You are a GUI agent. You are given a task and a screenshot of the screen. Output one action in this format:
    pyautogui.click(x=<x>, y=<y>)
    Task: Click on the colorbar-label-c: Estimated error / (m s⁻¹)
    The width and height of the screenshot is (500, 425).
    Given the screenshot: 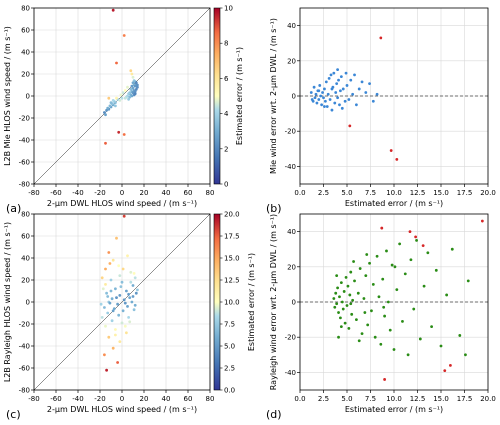 What is the action you would take?
    pyautogui.click(x=251, y=302)
    